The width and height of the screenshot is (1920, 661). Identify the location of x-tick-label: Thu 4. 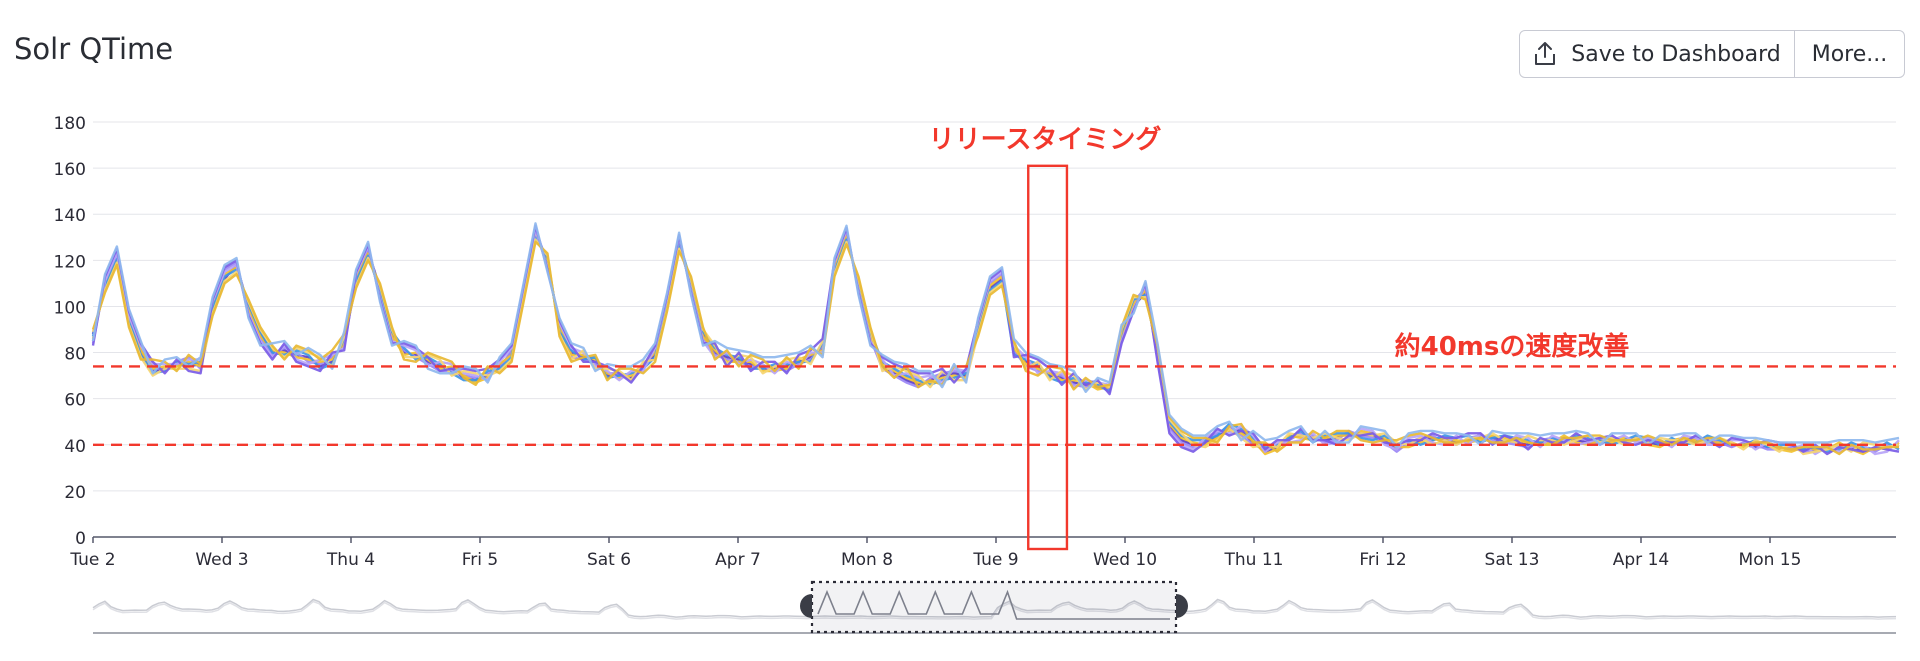
(350, 560).